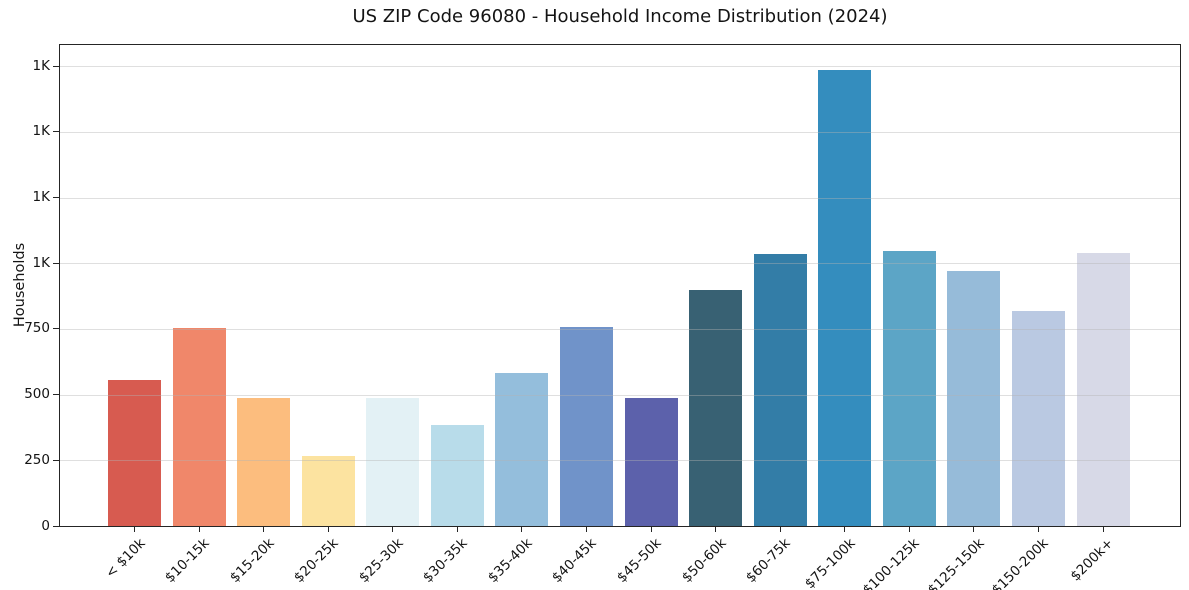  Describe the element at coordinates (45, 525) in the screenshot. I see `y-tick-label: 0` at that location.